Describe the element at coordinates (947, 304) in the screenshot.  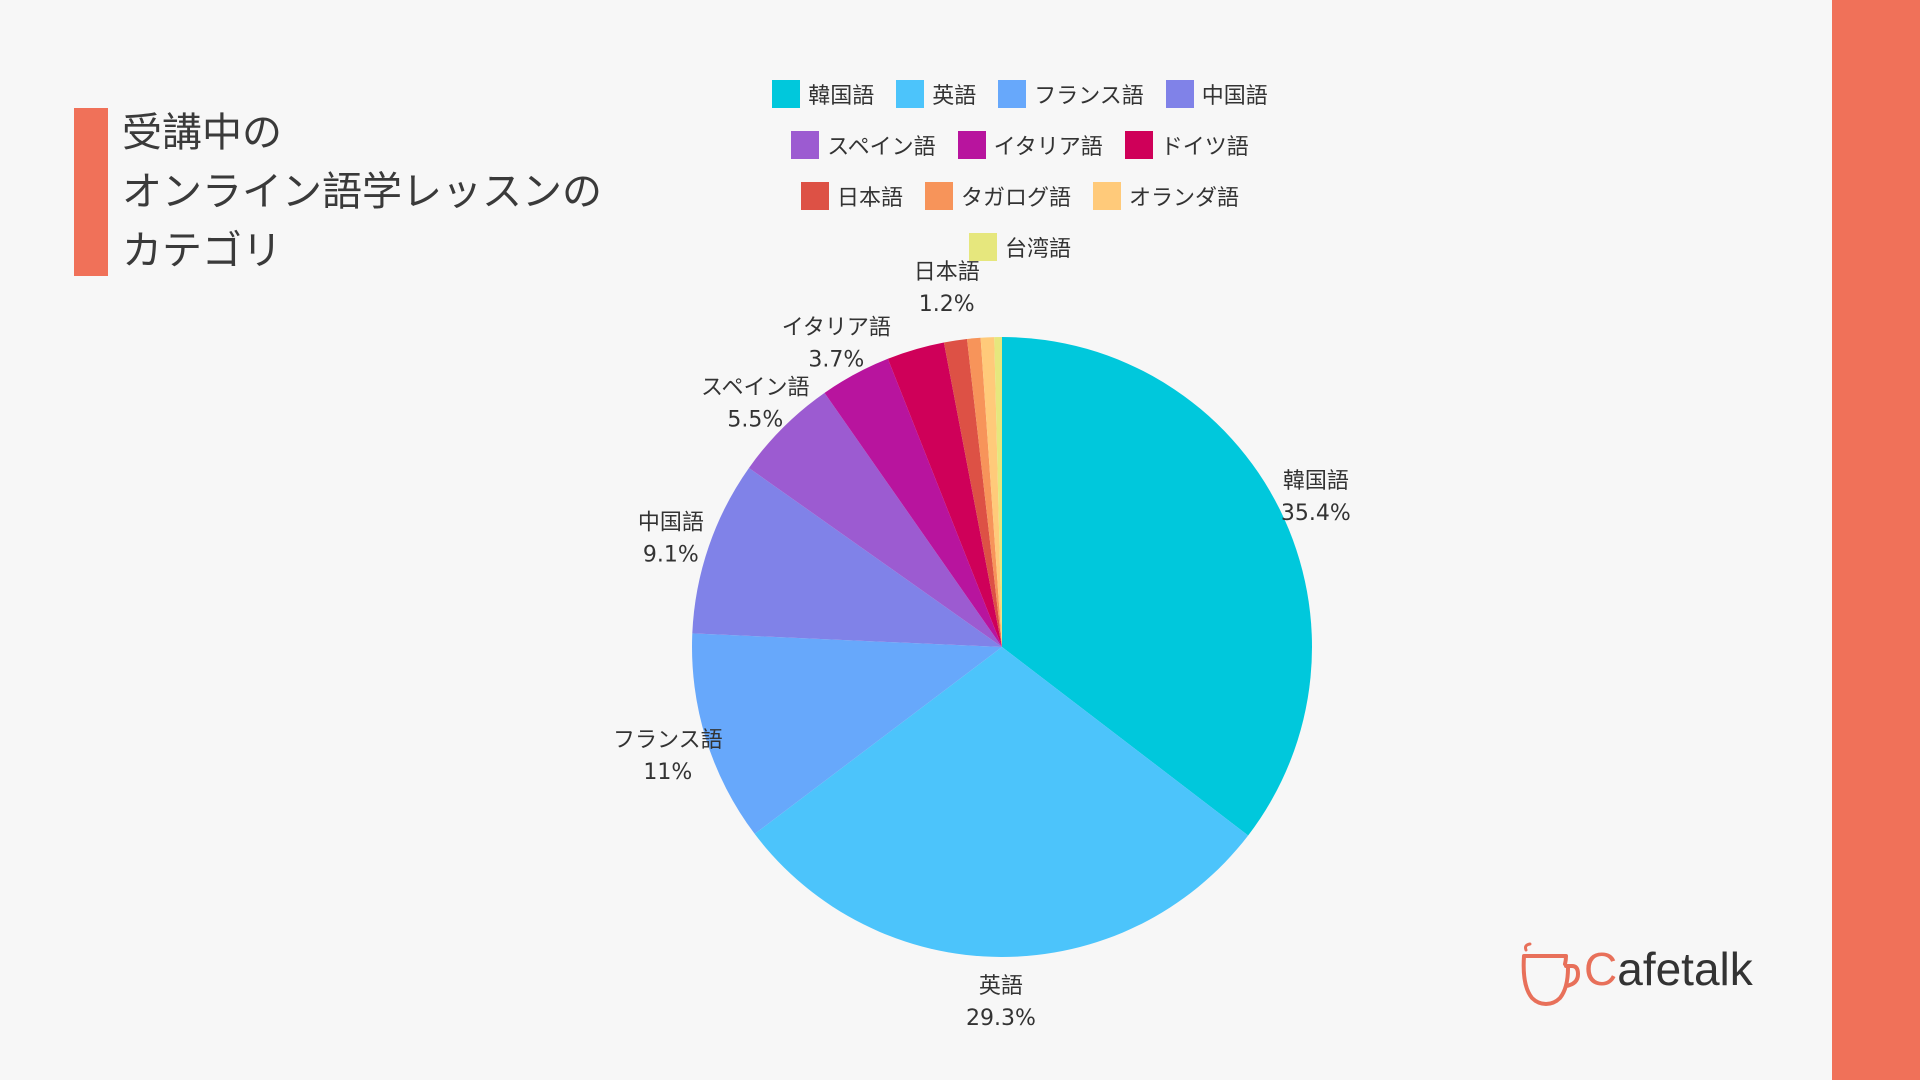
I see `slice-label-value: 1.2%` at that location.